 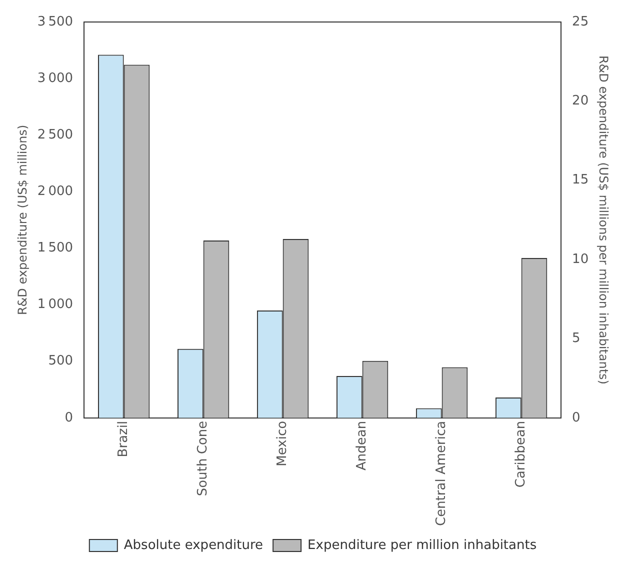 I want to click on y2-tick-label: 0, so click(x=576, y=418).